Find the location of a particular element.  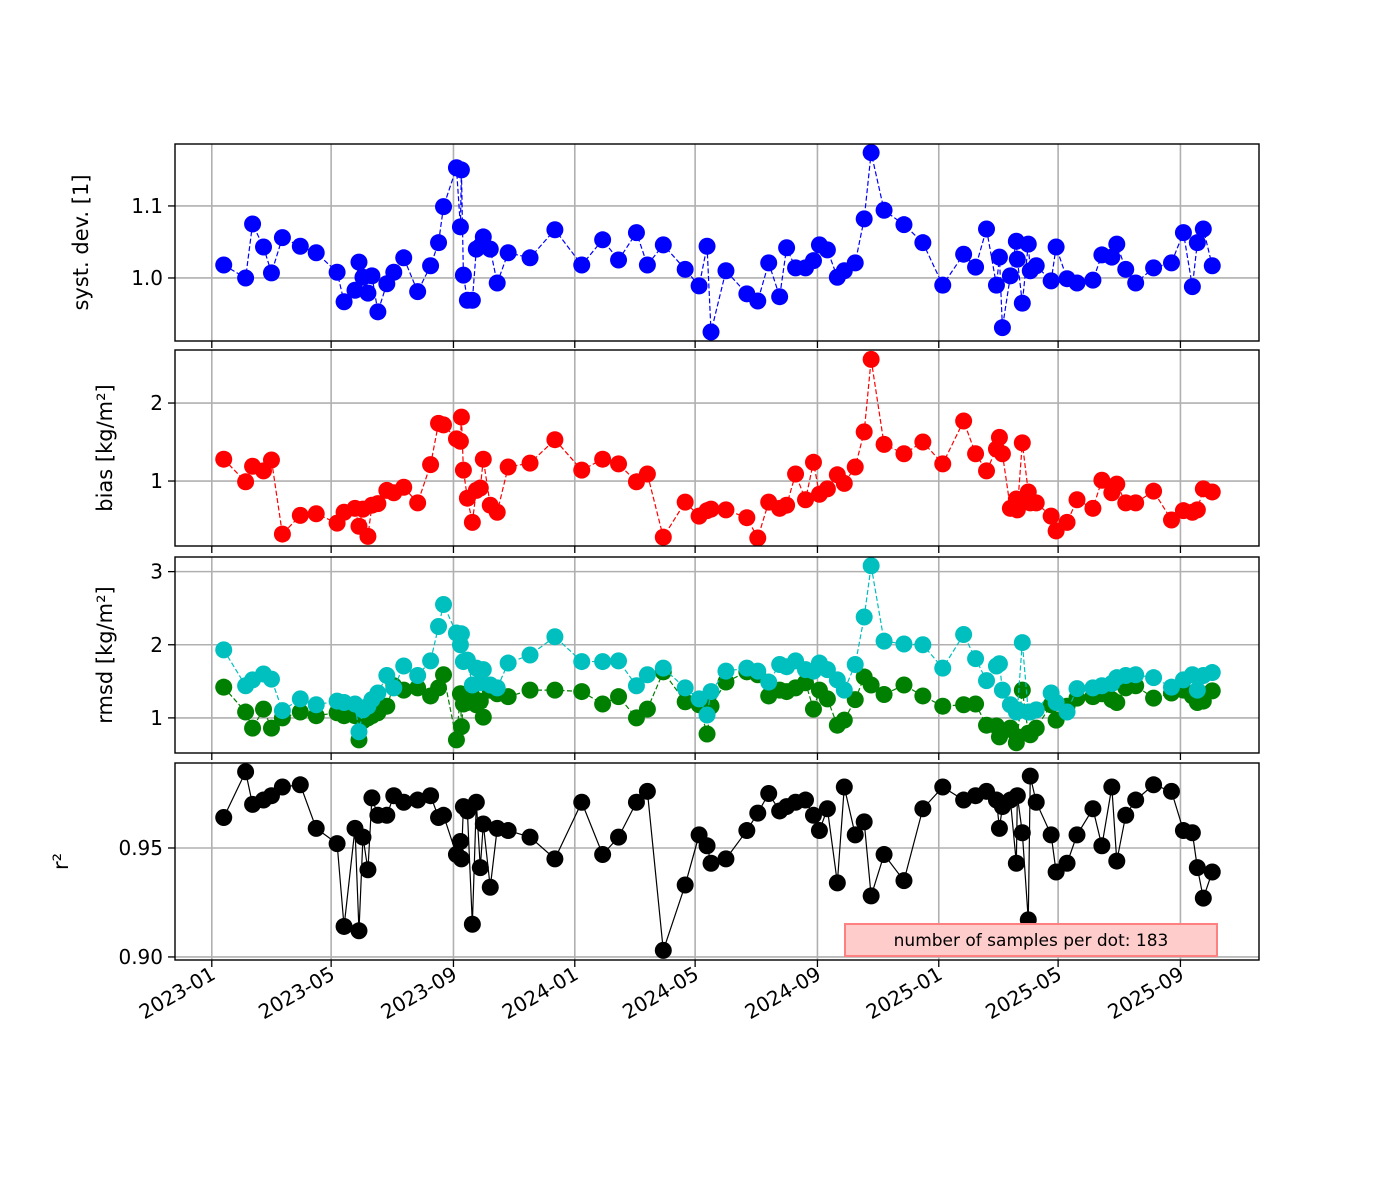

annotation-text: number of samples per dot: 183 is located at coordinates (1031, 941).